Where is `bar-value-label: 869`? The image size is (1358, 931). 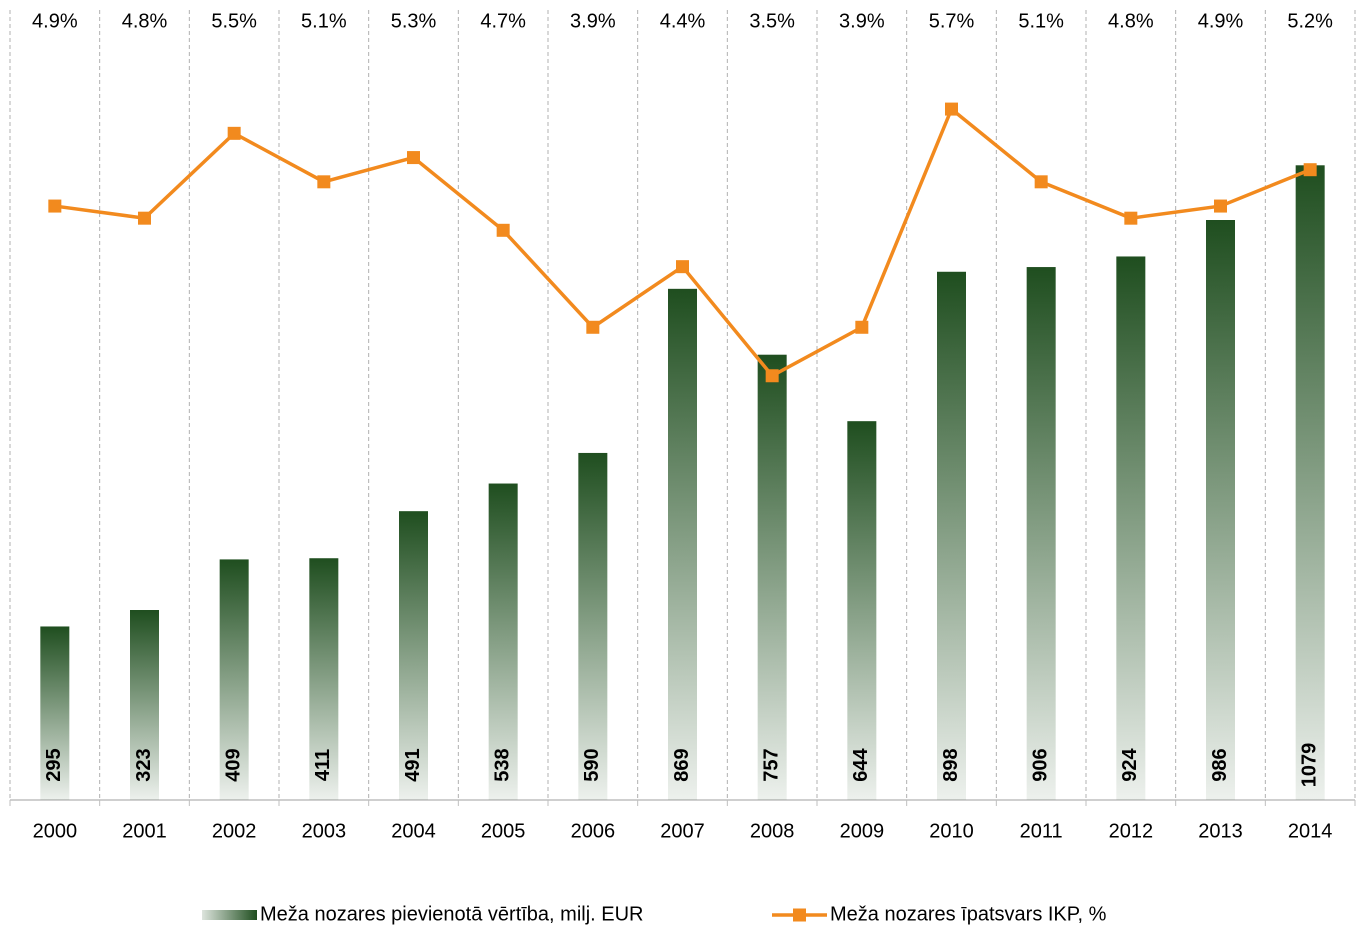 bar-value-label: 869 is located at coordinates (682, 764).